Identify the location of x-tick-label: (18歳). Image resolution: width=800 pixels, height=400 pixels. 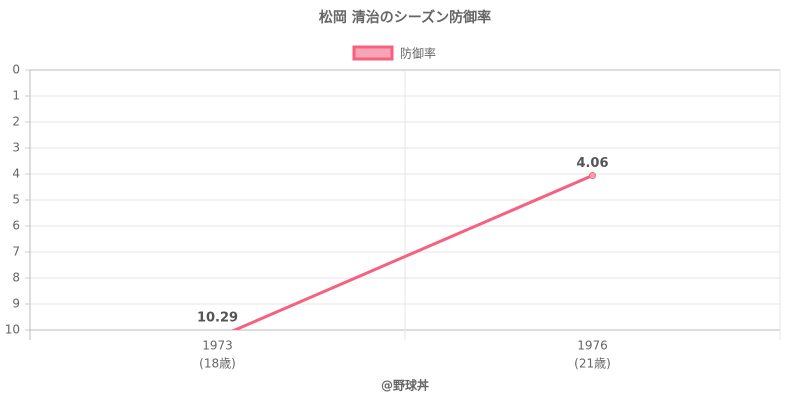
(217, 364).